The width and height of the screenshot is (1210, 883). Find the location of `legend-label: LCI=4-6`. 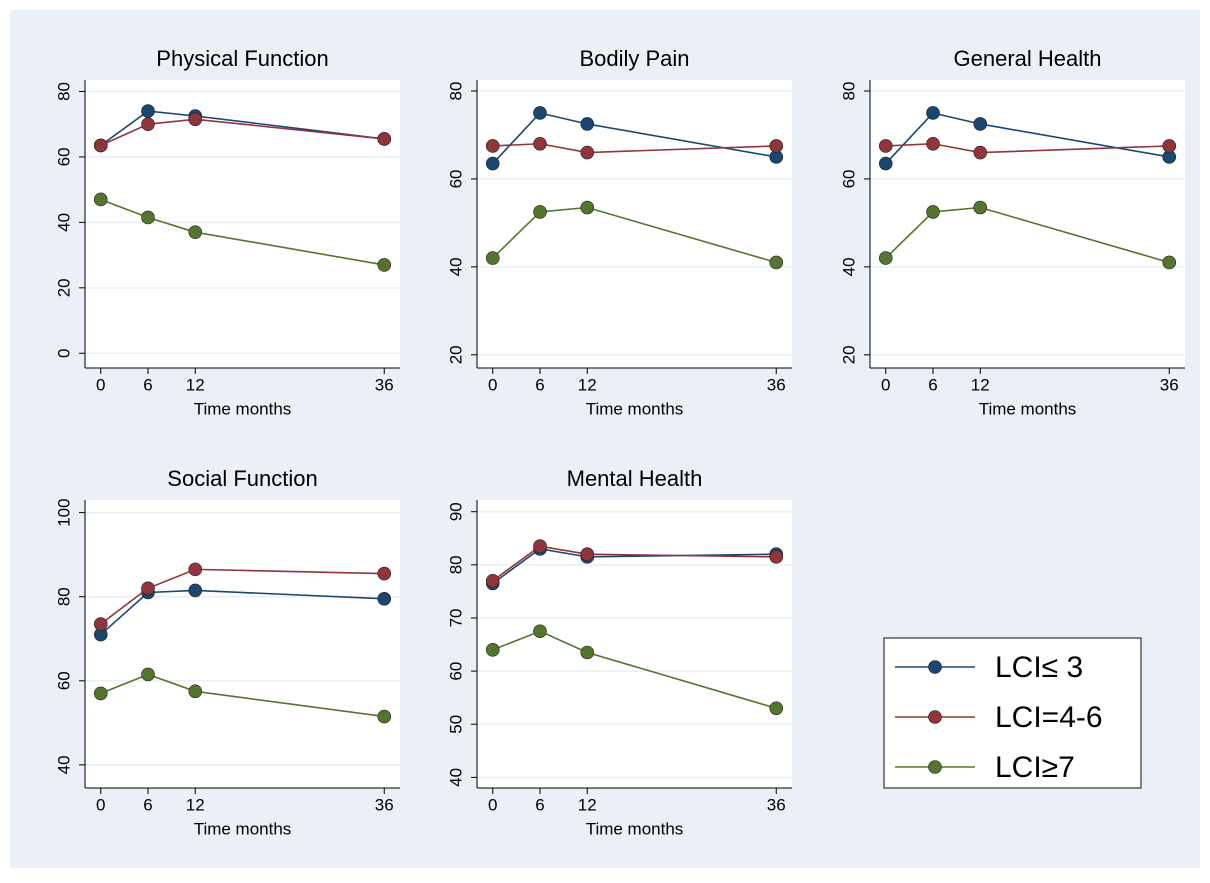

legend-label: LCI=4-6 is located at coordinates (1049, 717).